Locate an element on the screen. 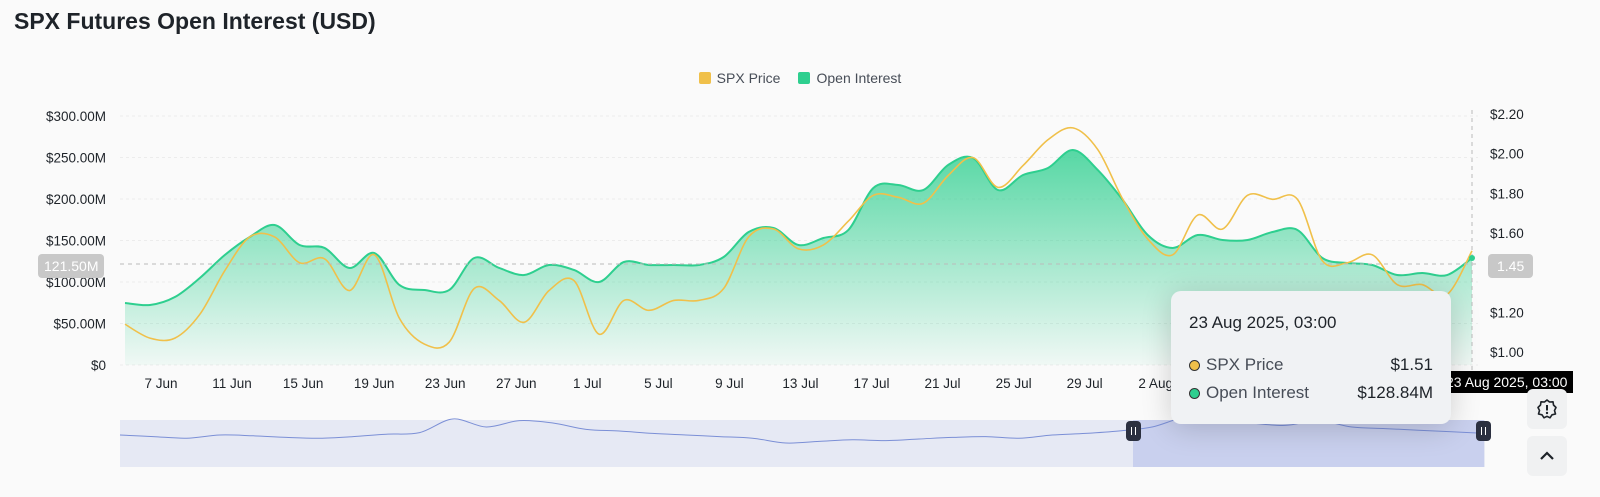 The width and height of the screenshot is (1600, 497). x-tick-label: 11 Jun is located at coordinates (232, 383).